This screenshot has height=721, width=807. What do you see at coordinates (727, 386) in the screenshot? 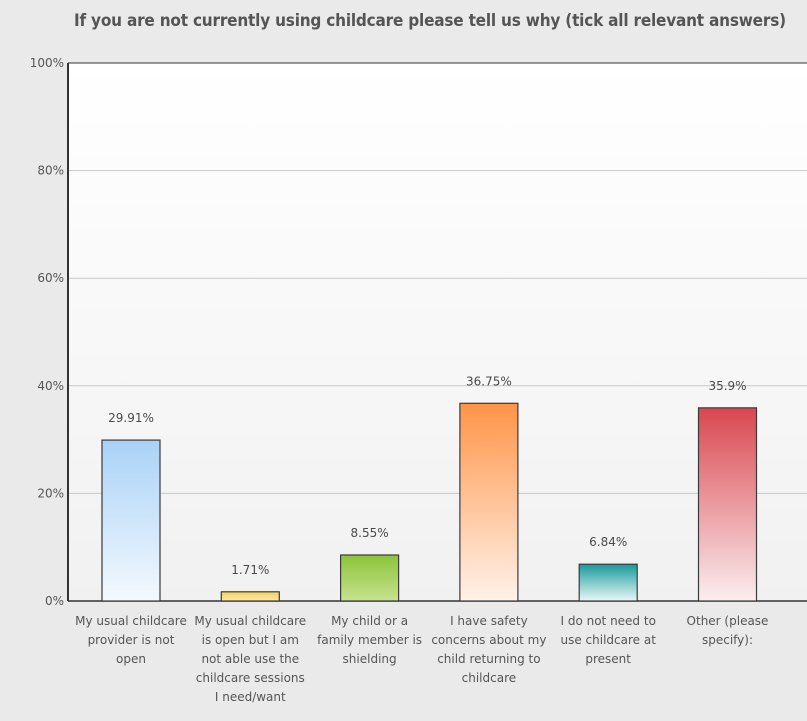
I see `data-label: 35.9%` at bounding box center [727, 386].